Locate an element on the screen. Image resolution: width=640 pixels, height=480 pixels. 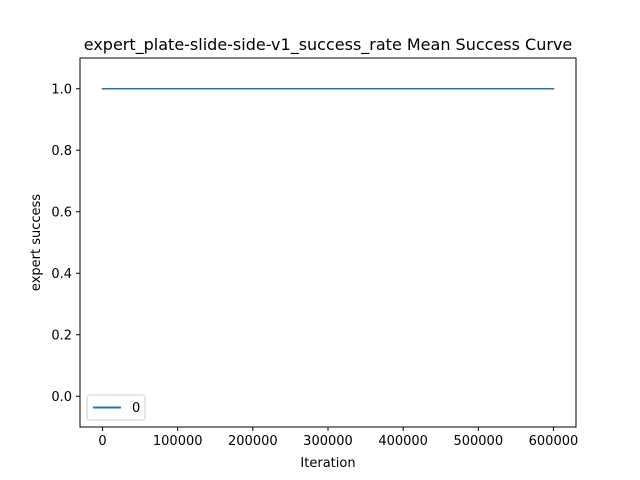
x-tick-label: 100000 is located at coordinates (178, 441).